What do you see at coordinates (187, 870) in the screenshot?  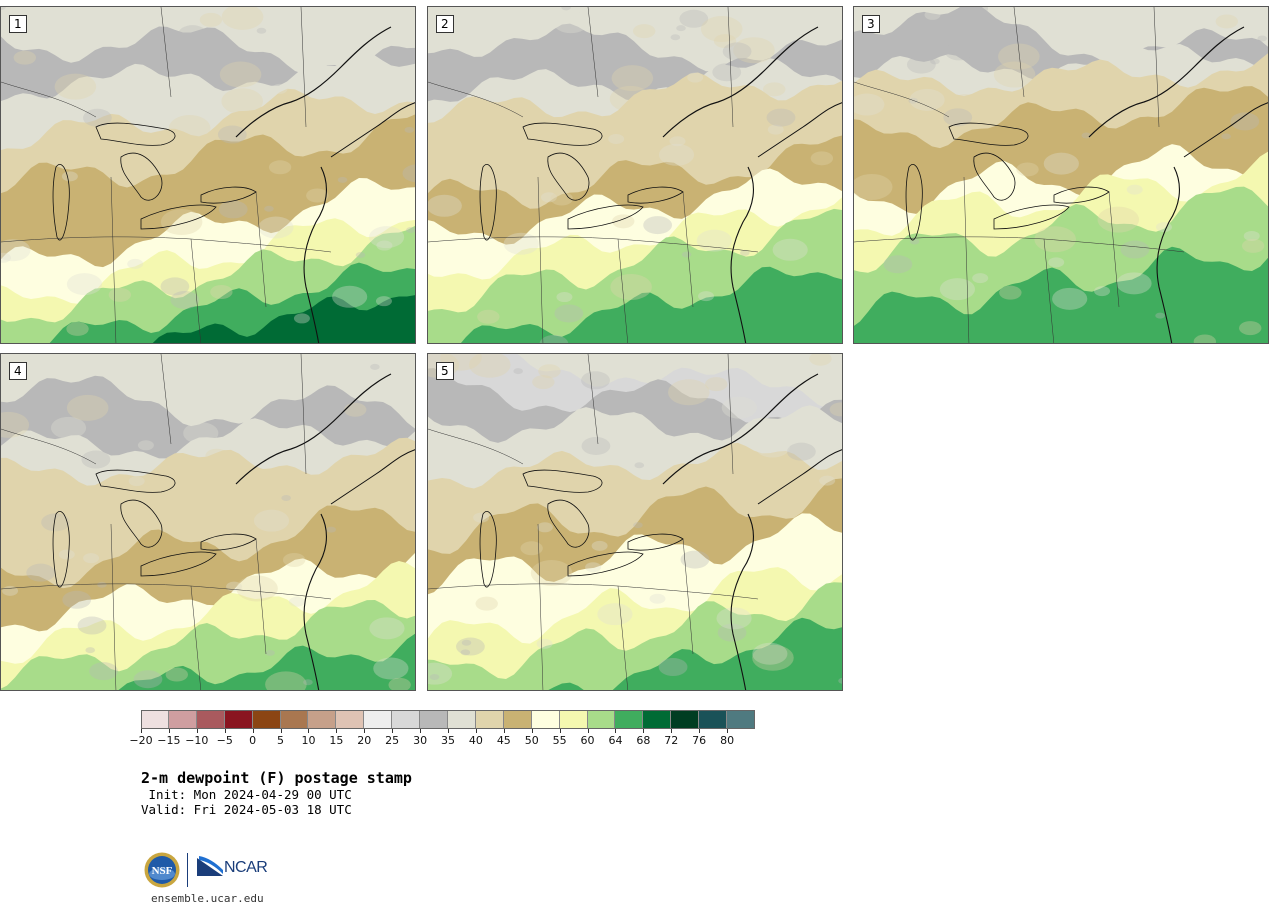 I see `logo-divider` at bounding box center [187, 870].